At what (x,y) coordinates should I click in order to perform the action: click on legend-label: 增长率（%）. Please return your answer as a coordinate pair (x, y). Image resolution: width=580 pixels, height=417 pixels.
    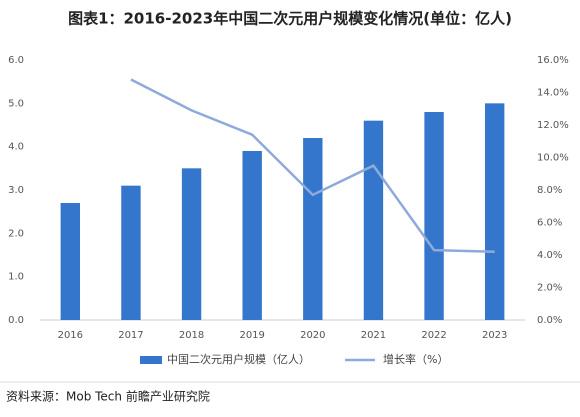
    Looking at the image, I should click on (415, 359).